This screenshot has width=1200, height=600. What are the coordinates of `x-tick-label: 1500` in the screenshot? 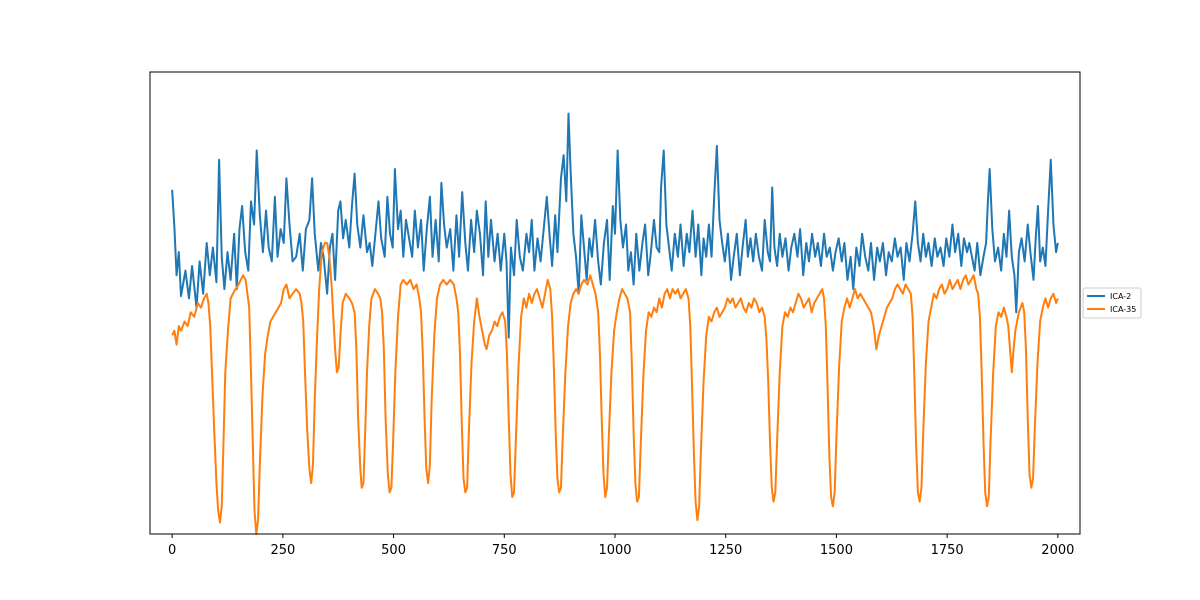 It's located at (836, 550).